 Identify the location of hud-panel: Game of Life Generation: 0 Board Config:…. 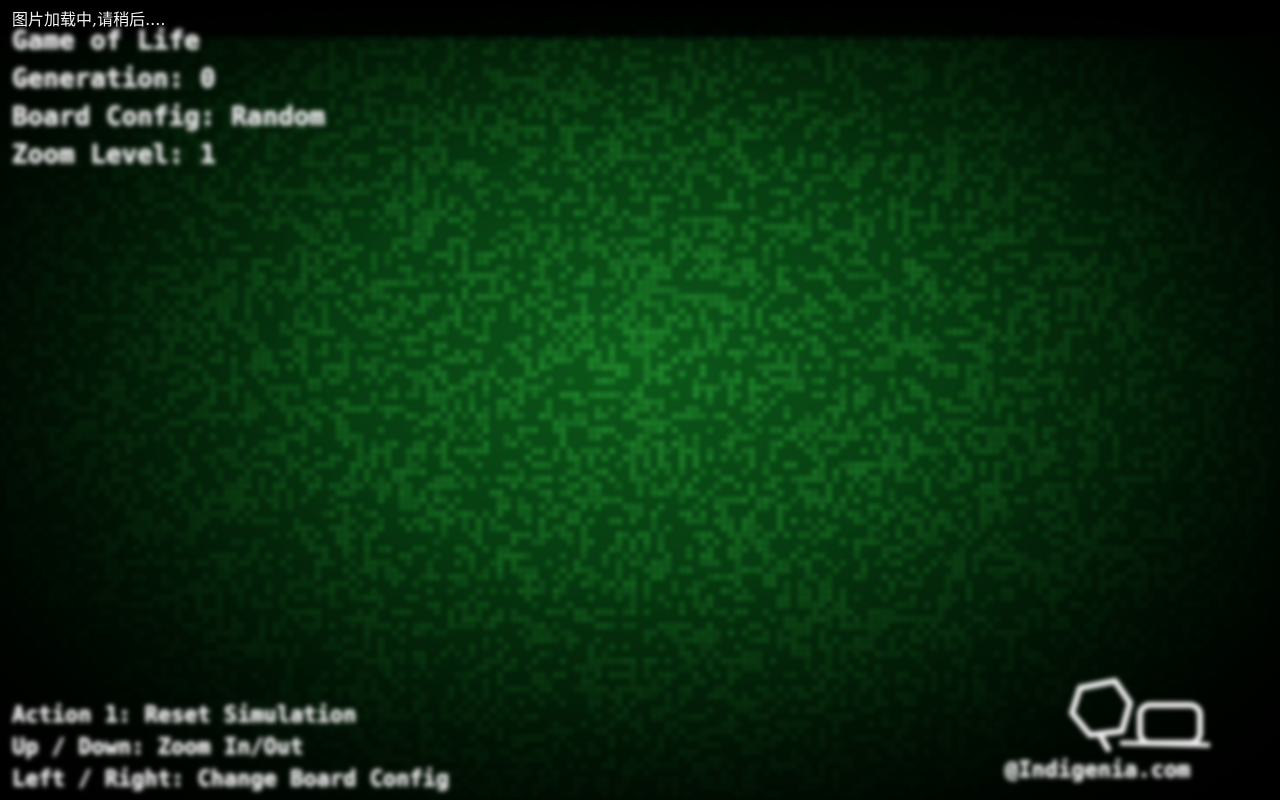
(168, 98).